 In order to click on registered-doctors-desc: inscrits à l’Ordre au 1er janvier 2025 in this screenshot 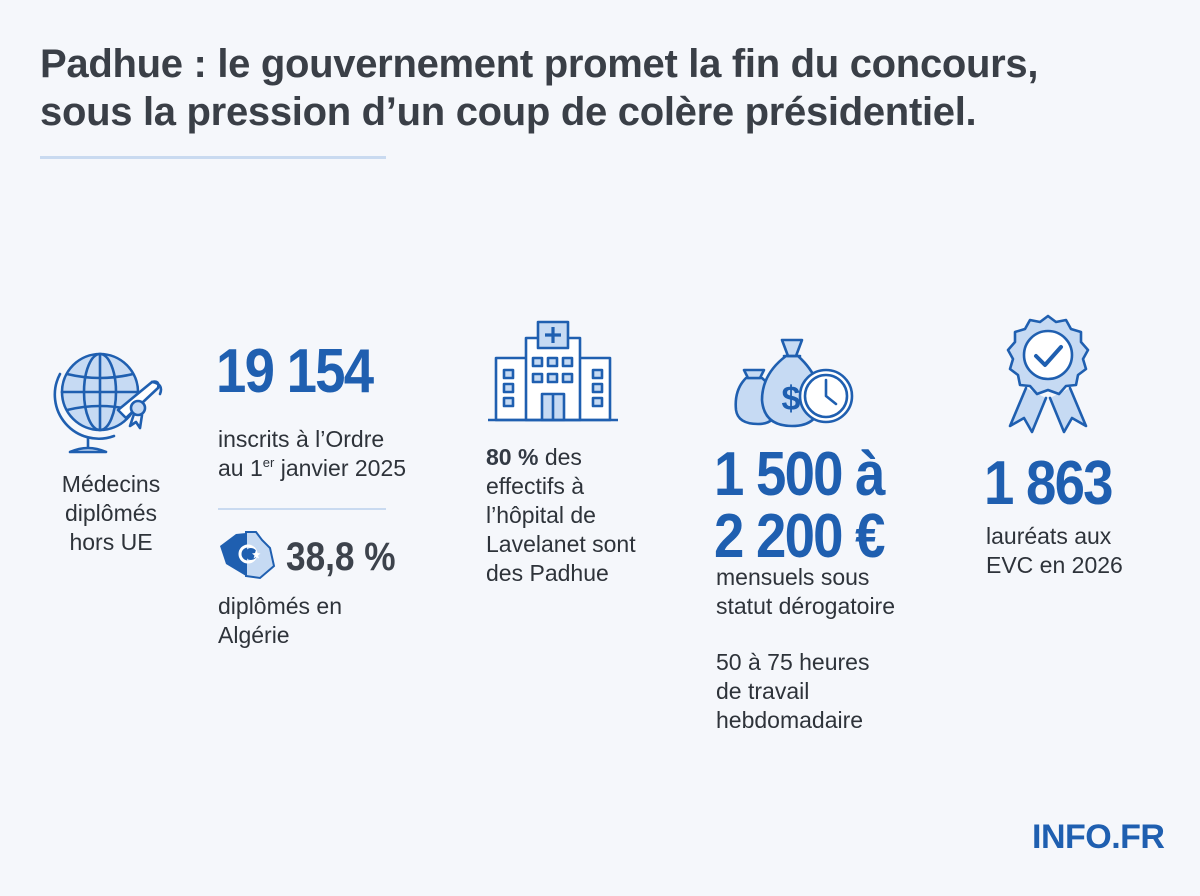, I will do `click(312, 454)`.